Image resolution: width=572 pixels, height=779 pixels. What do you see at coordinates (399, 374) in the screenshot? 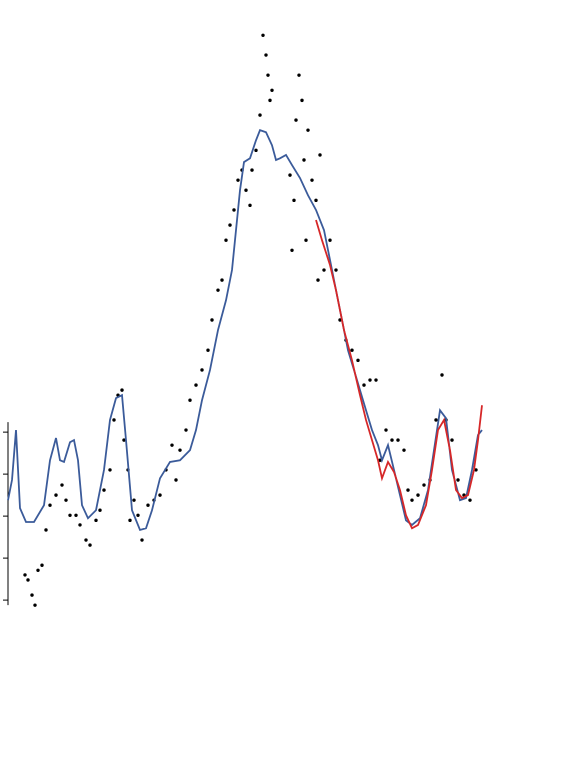
I see `series-line` at bounding box center [399, 374].